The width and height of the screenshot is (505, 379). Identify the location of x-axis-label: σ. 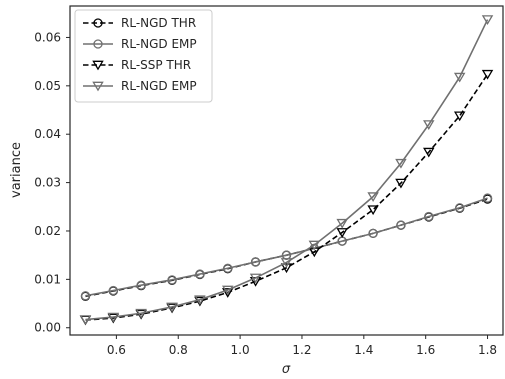
(286, 369).